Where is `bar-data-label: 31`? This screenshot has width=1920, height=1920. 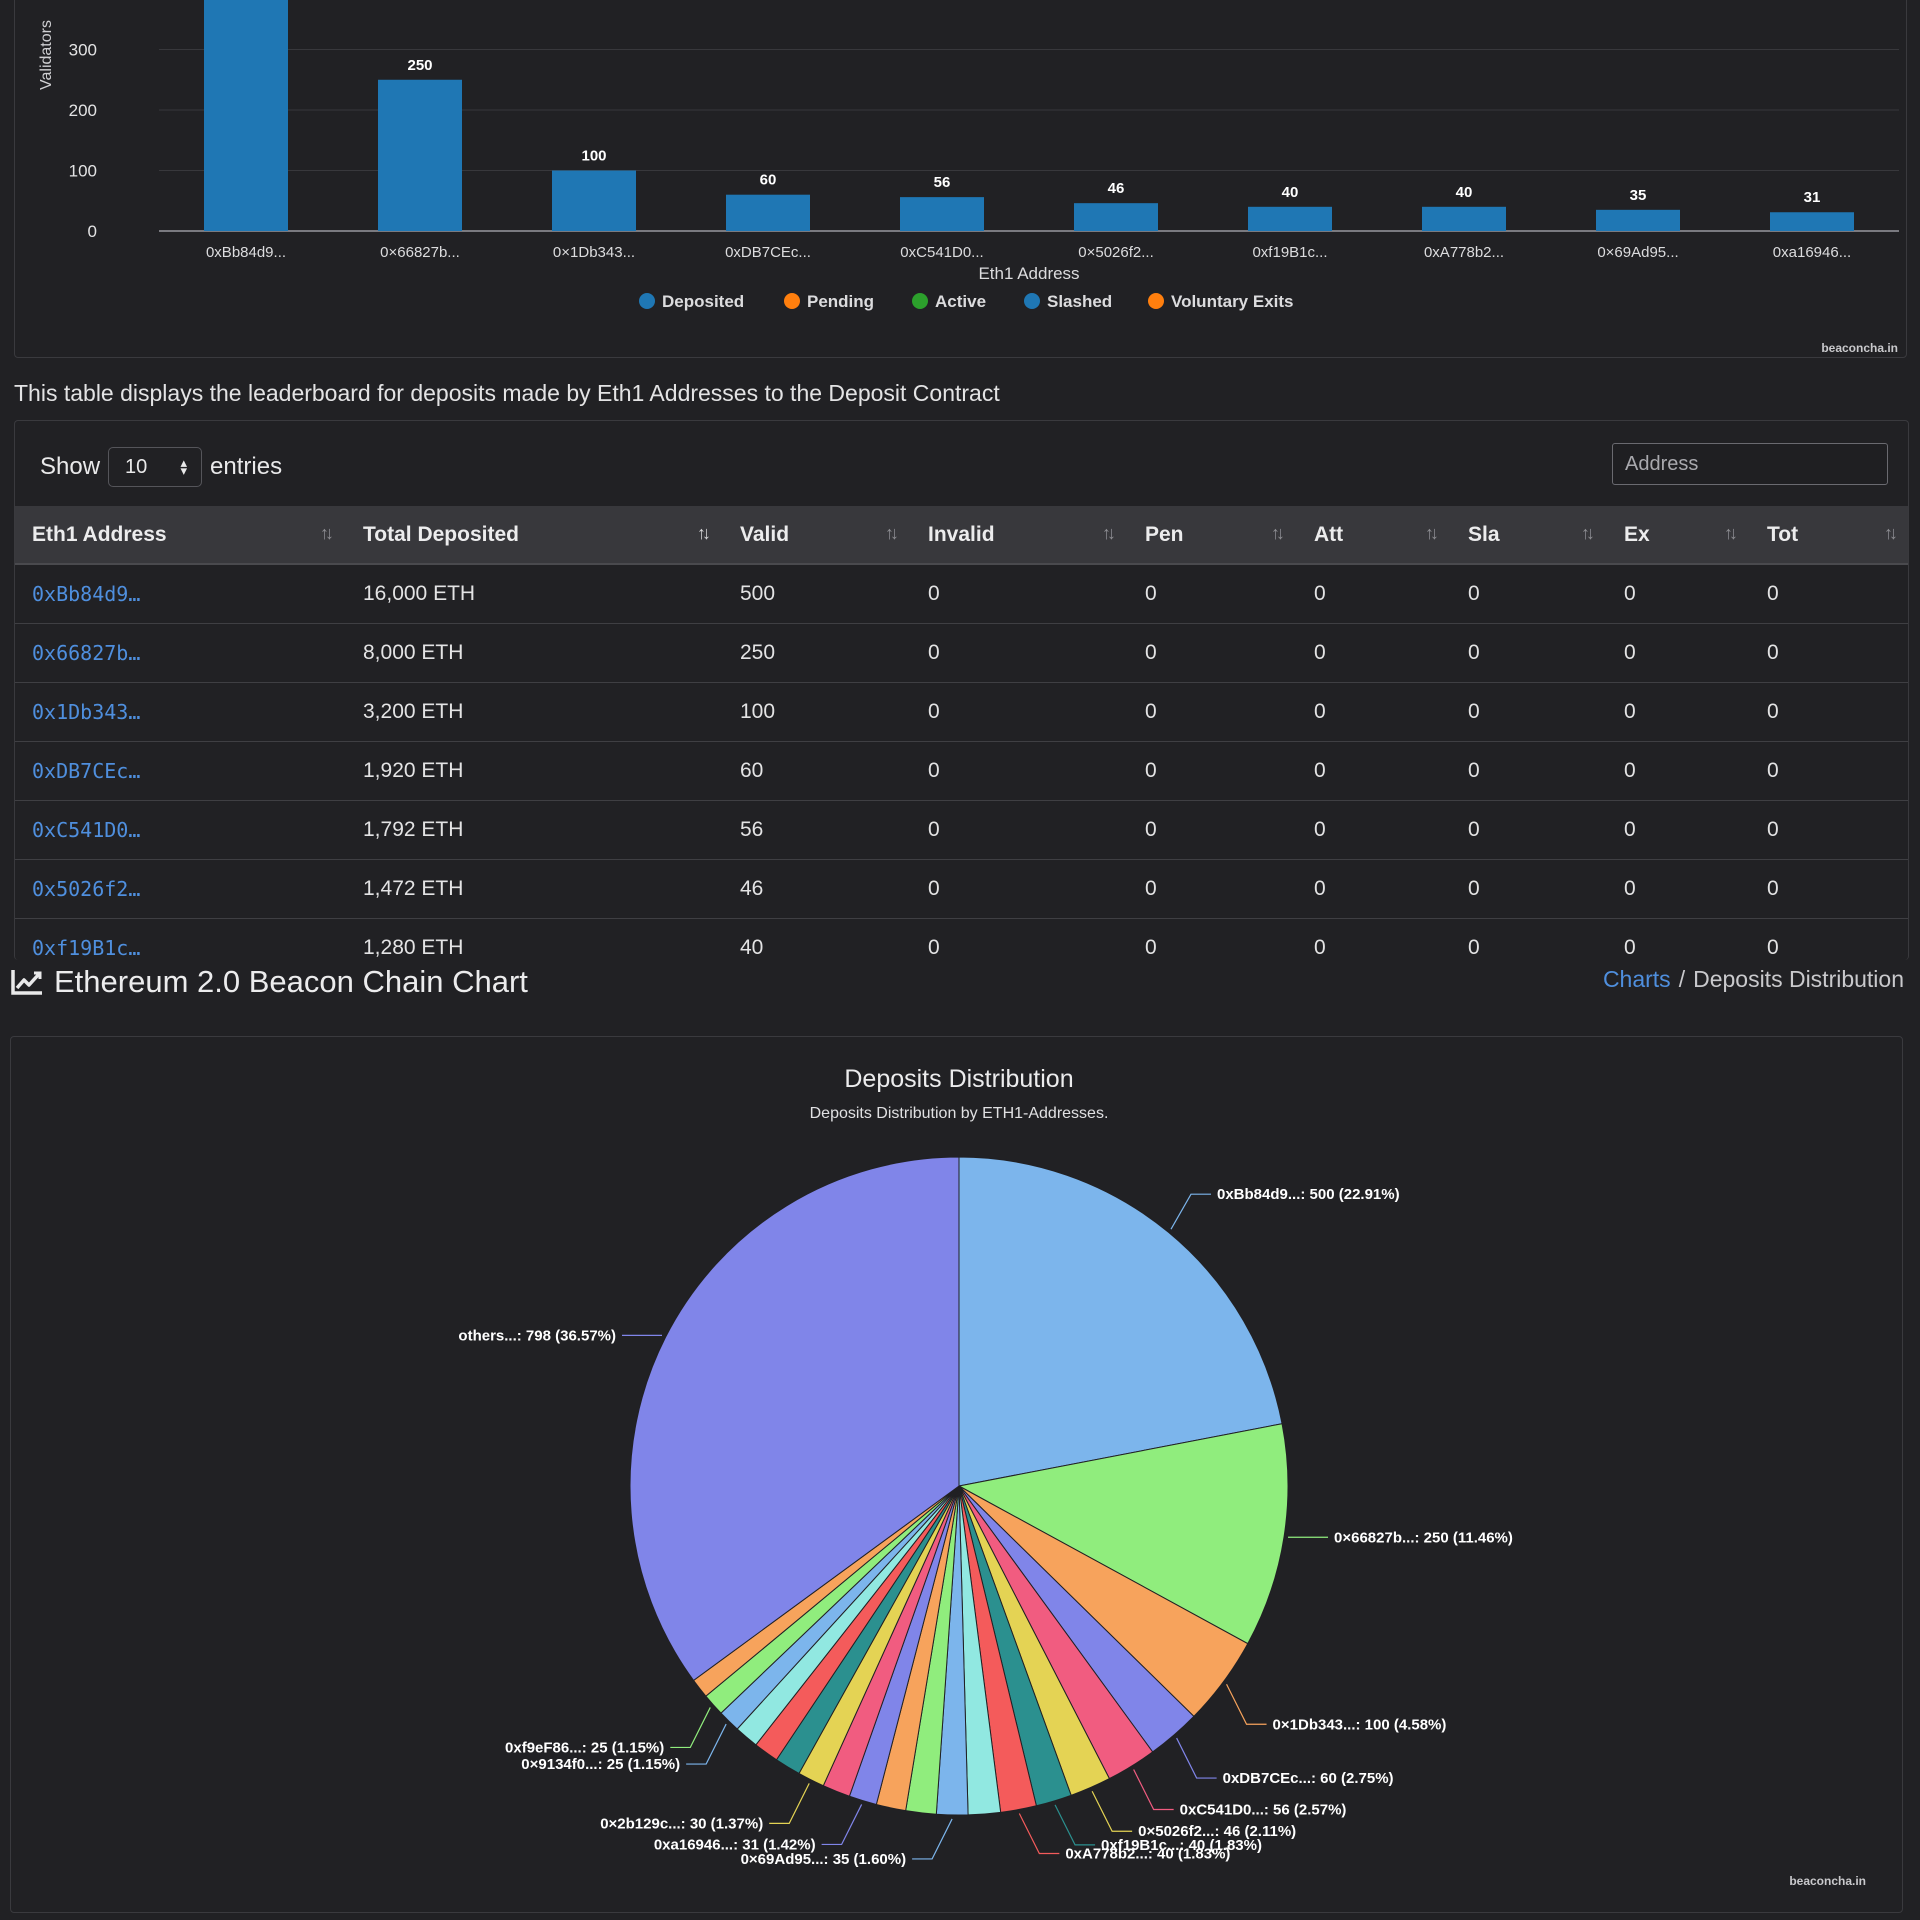
bar-data-label: 31 is located at coordinates (1812, 197).